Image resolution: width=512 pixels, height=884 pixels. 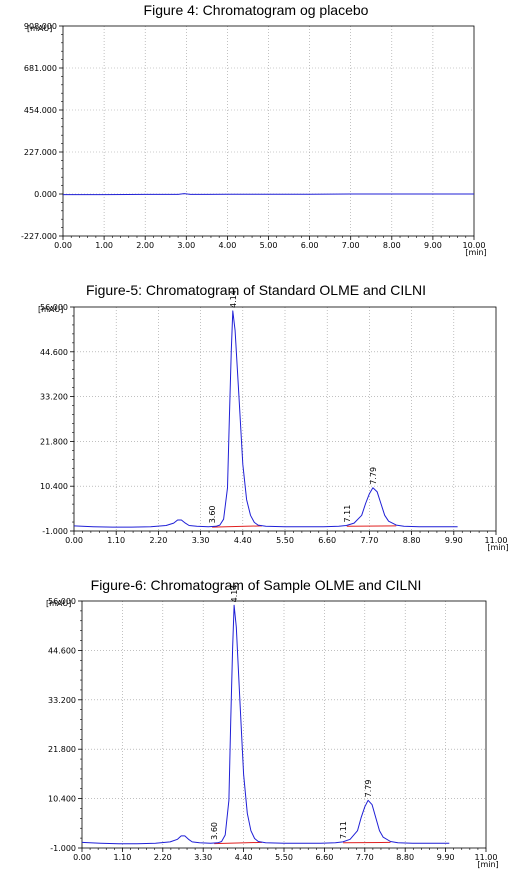 What do you see at coordinates (104, 245) in the screenshot?
I see `x-tick-label: 1.00` at bounding box center [104, 245].